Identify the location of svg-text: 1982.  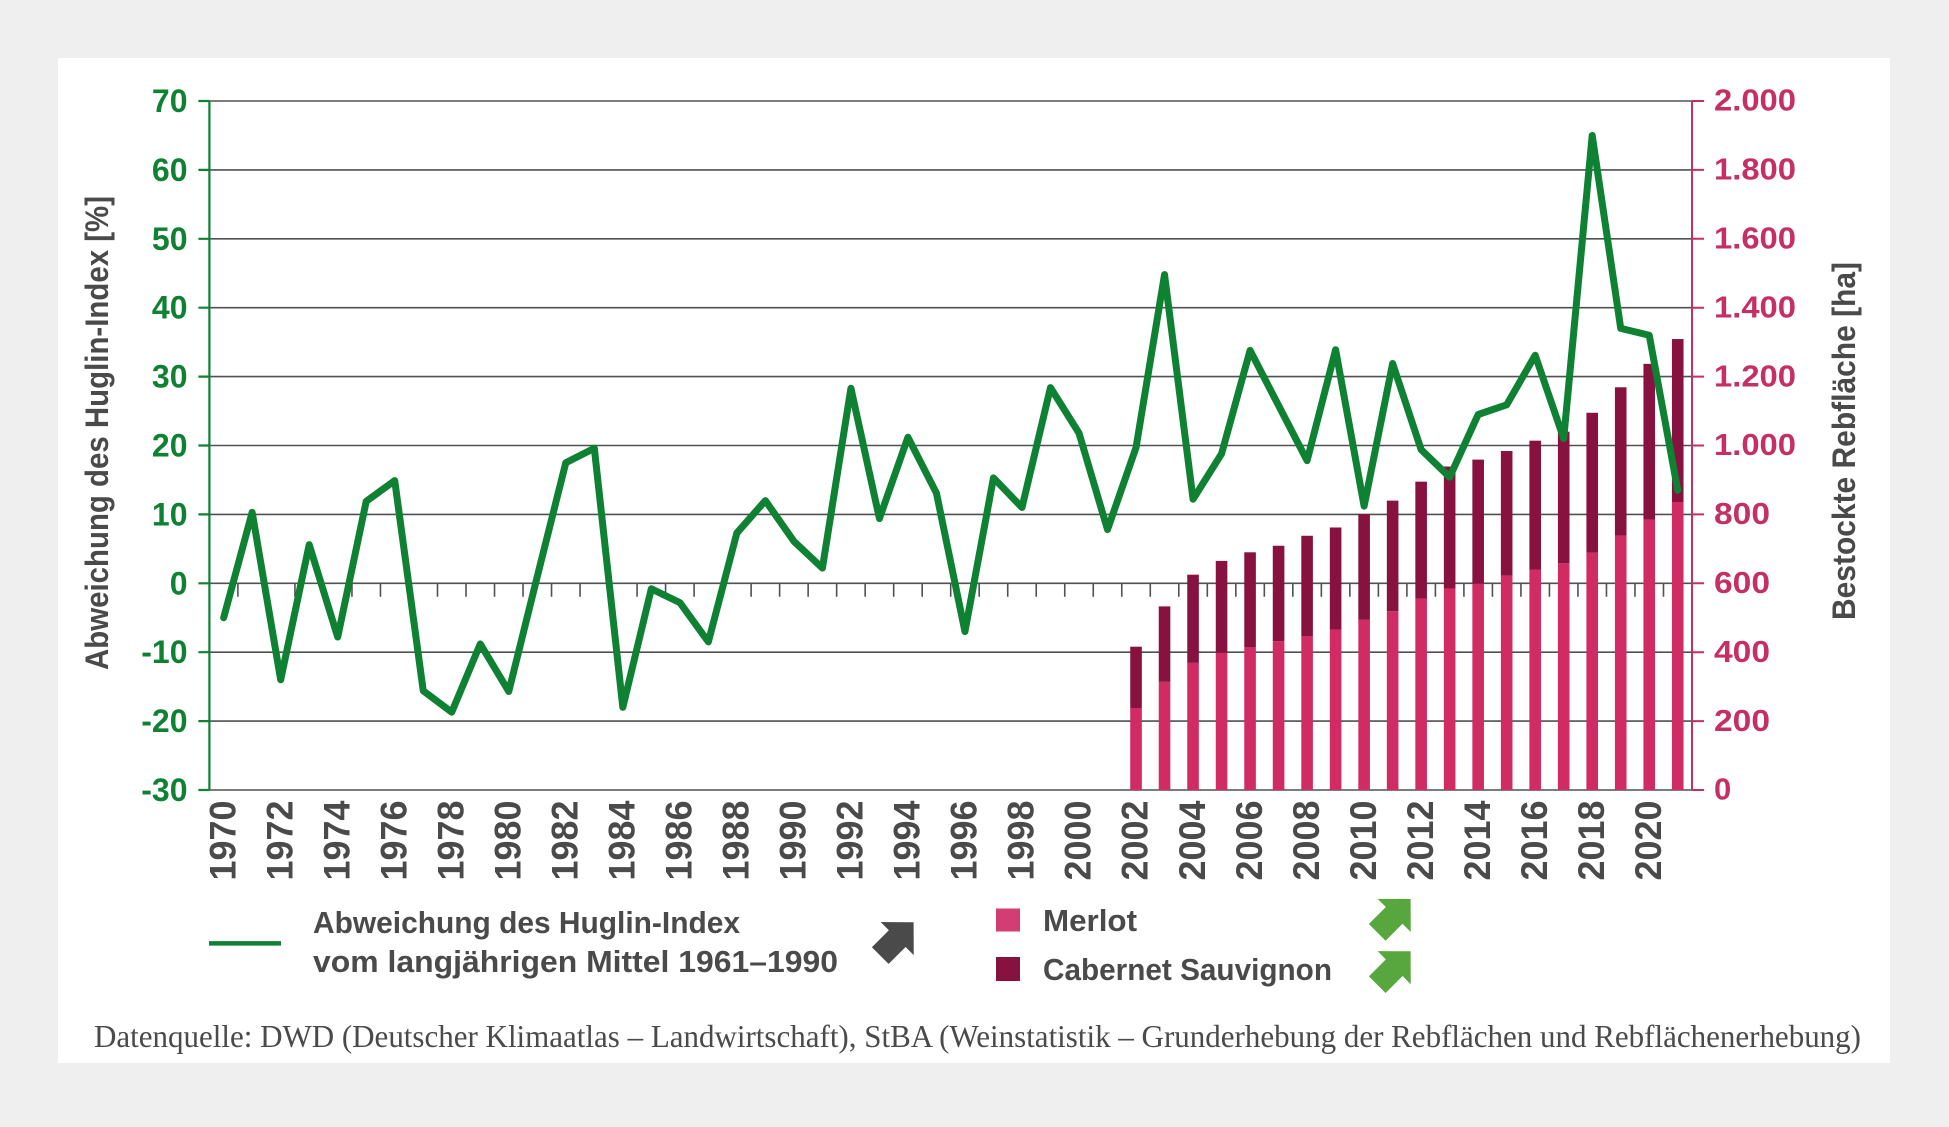
(564, 841).